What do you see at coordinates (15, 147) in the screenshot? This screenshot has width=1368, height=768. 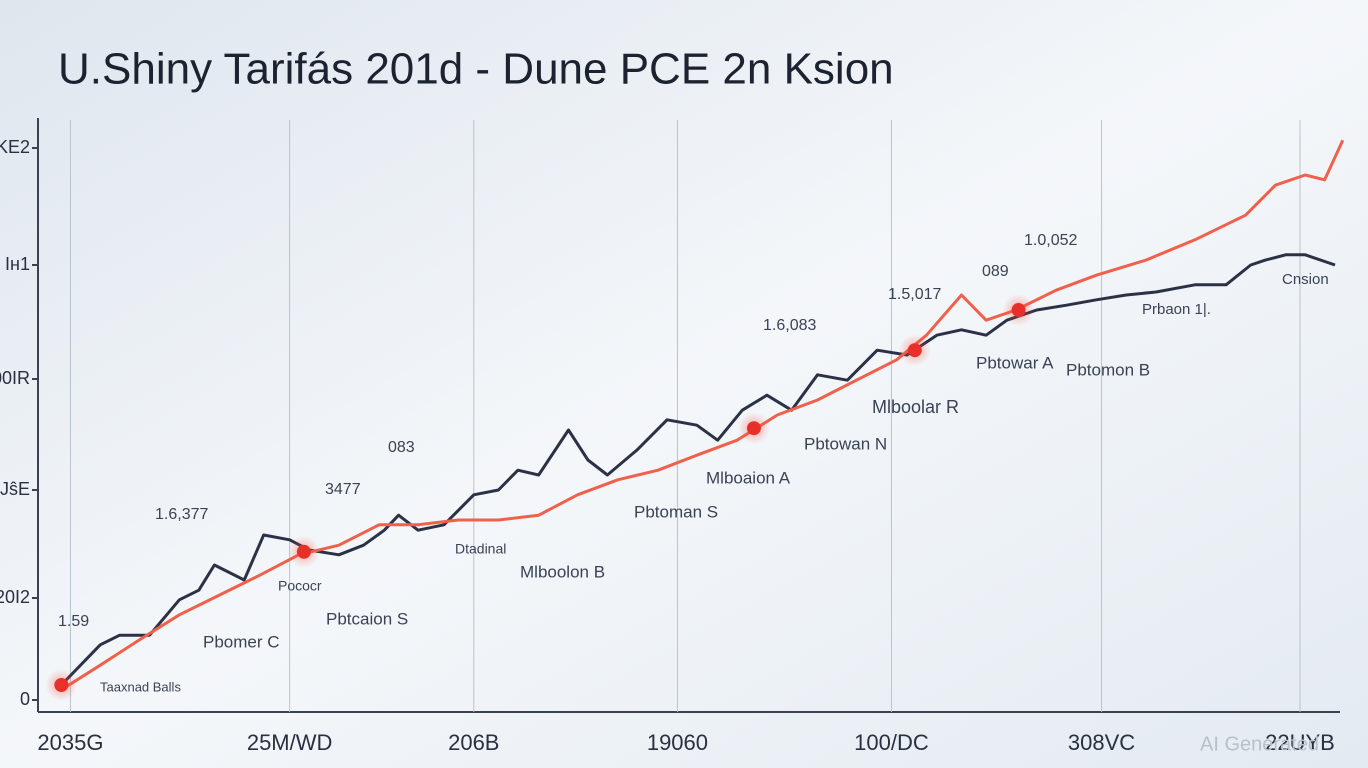 I see `y-tick-label: 0KE2` at bounding box center [15, 147].